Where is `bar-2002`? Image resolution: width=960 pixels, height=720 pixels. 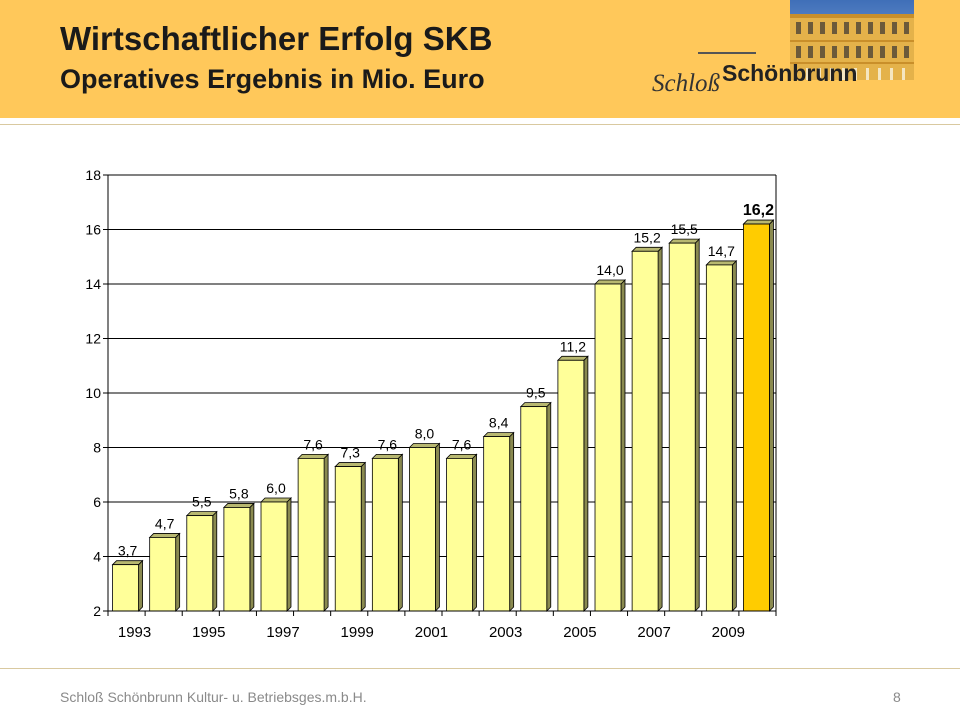
bar-2002 is located at coordinates (461, 532).